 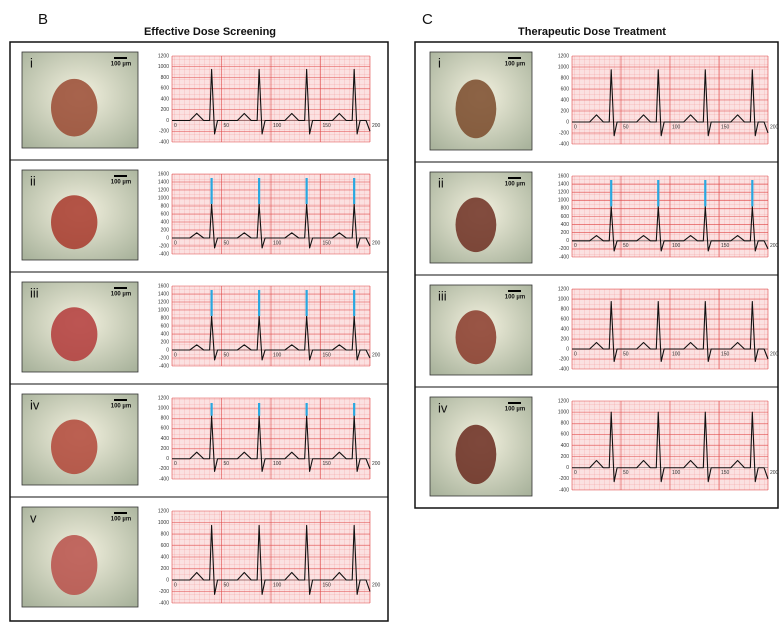 What do you see at coordinates (43, 19) in the screenshot?
I see `panel-letter: B` at bounding box center [43, 19].